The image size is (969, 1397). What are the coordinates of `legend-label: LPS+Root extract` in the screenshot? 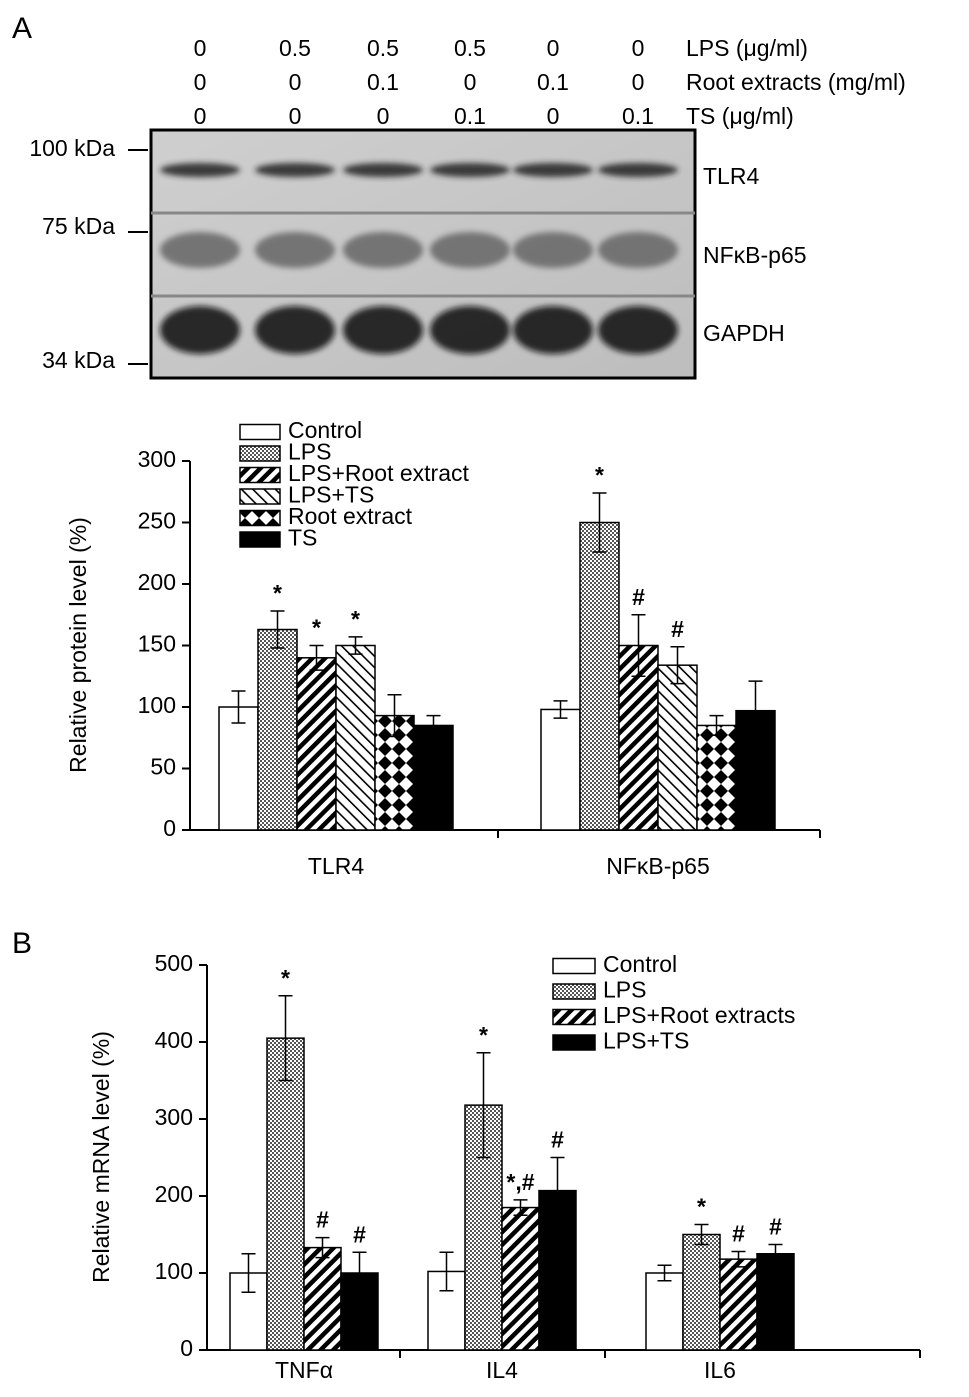 It's located at (379, 473).